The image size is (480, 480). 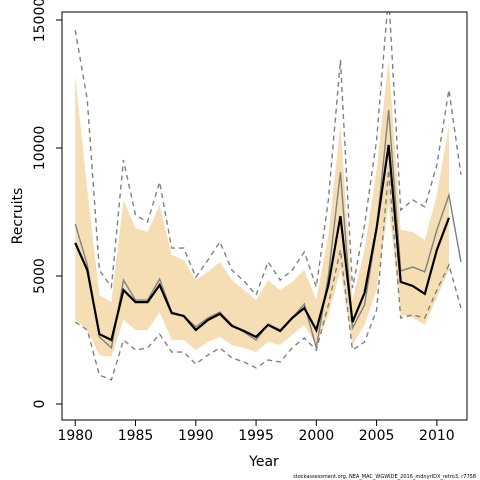 I want to click on y-tick-label: 0, so click(x=40, y=404).